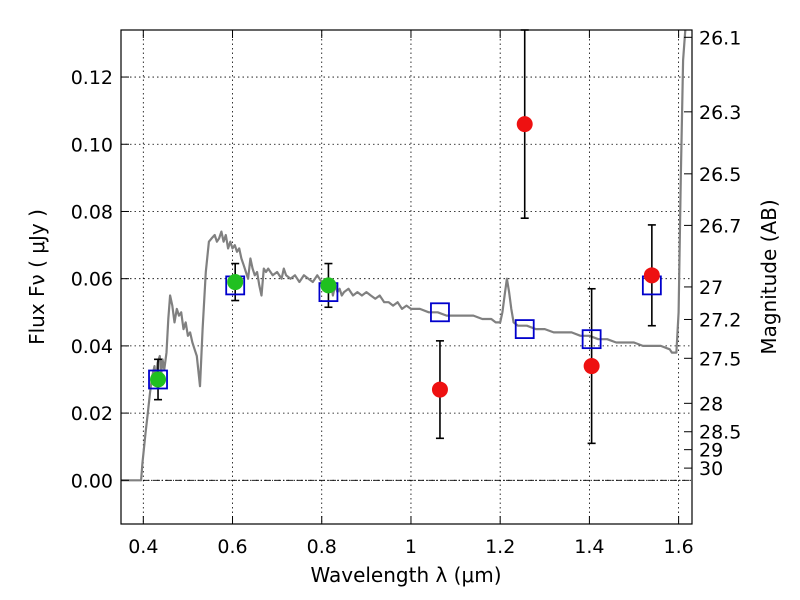  Describe the element at coordinates (143, 547) in the screenshot. I see `x-tick-label: 0.4` at that location.